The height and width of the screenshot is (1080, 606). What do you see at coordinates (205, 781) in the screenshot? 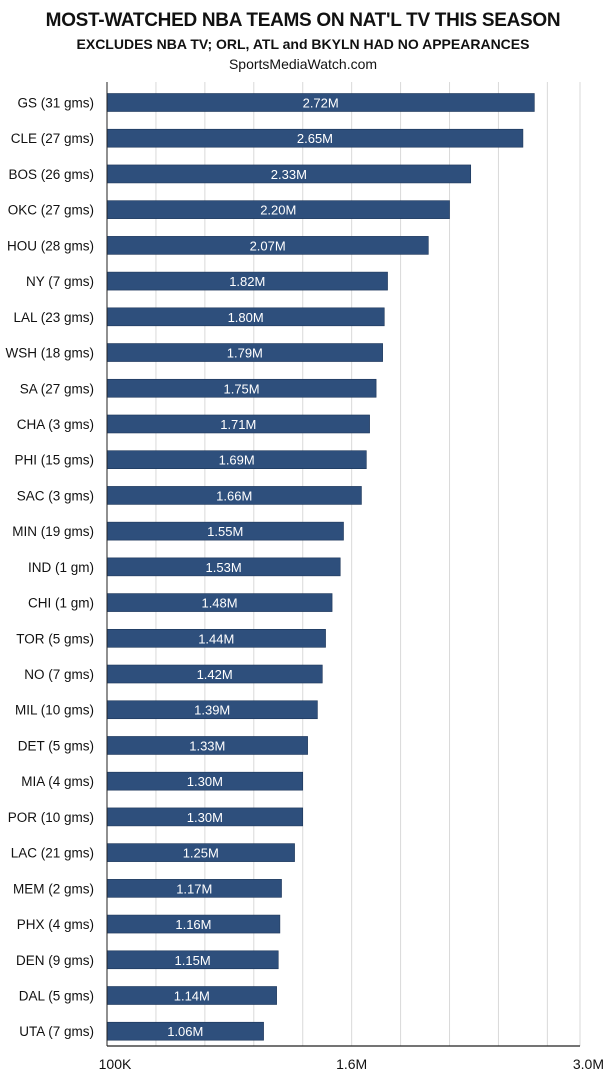
I see `value-label-19: 1.30M` at bounding box center [205, 781].